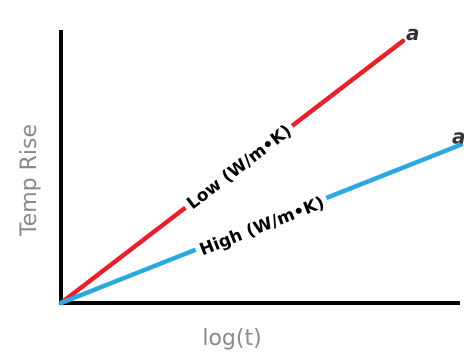 The image size is (464, 355). Describe the element at coordinates (458, 137) in the screenshot. I see `series-end-label-high: a` at that location.